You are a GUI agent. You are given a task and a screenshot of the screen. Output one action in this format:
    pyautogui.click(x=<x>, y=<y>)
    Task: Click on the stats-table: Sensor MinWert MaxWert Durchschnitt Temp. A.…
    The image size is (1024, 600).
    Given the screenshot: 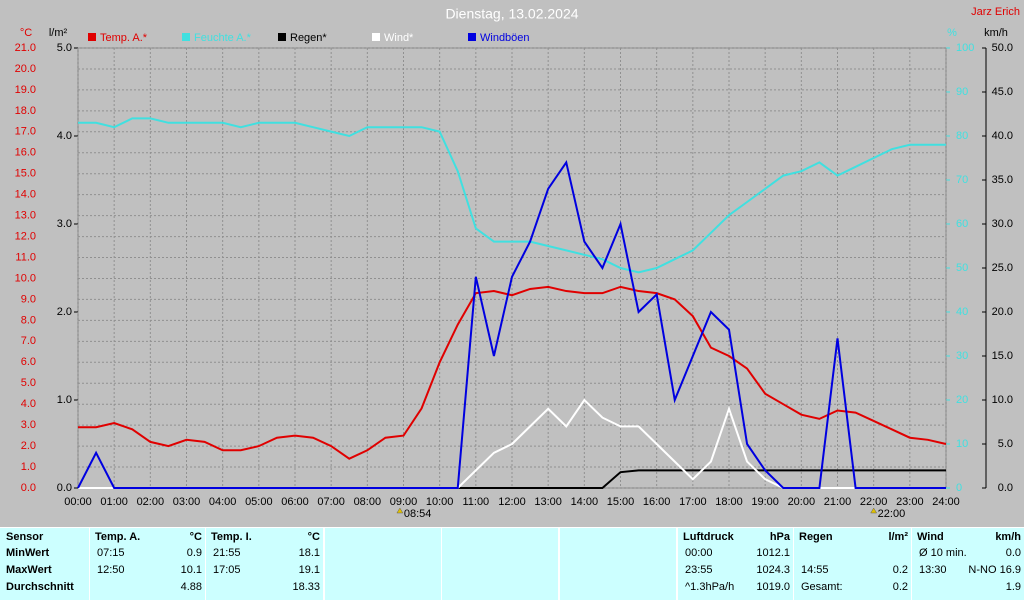 What is the action you would take?
    pyautogui.click(x=512, y=563)
    